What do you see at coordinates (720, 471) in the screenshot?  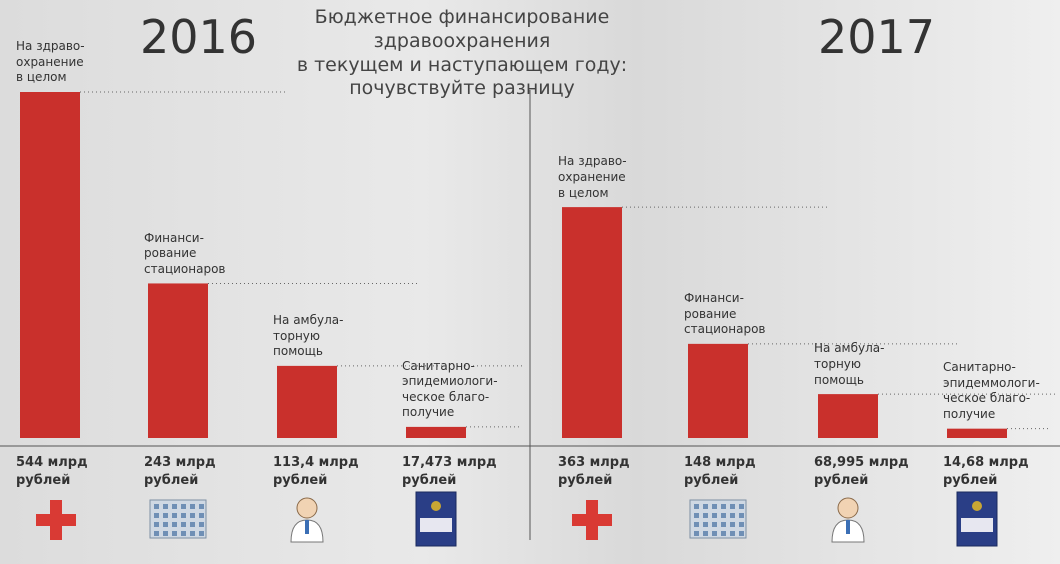 I see `value-label: 148 млрд рублей` at bounding box center [720, 471].